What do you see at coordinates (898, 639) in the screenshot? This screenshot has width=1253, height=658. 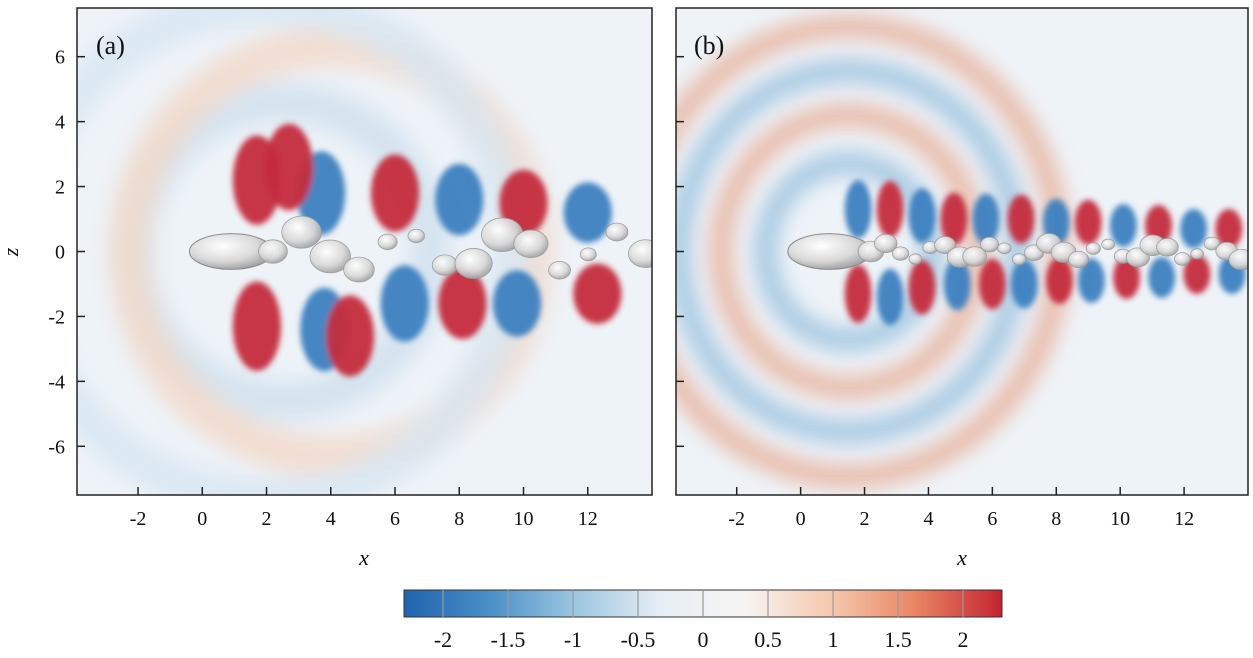 I see `colorbar-tick-label: 1.5` at bounding box center [898, 639].